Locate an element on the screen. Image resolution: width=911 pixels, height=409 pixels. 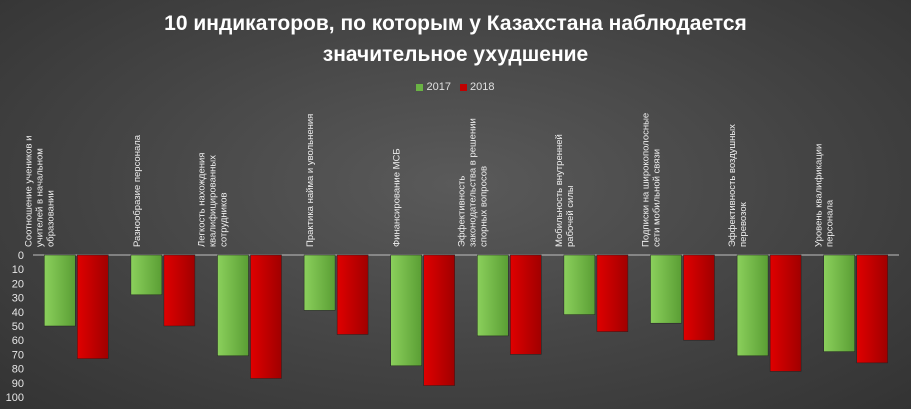
y-tick-label: 40 is located at coordinates (18, 313).